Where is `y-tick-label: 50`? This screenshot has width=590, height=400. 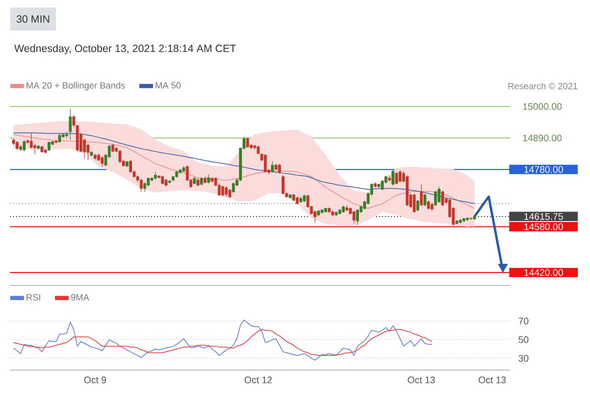 y-tick-label: 50 is located at coordinates (523, 340).